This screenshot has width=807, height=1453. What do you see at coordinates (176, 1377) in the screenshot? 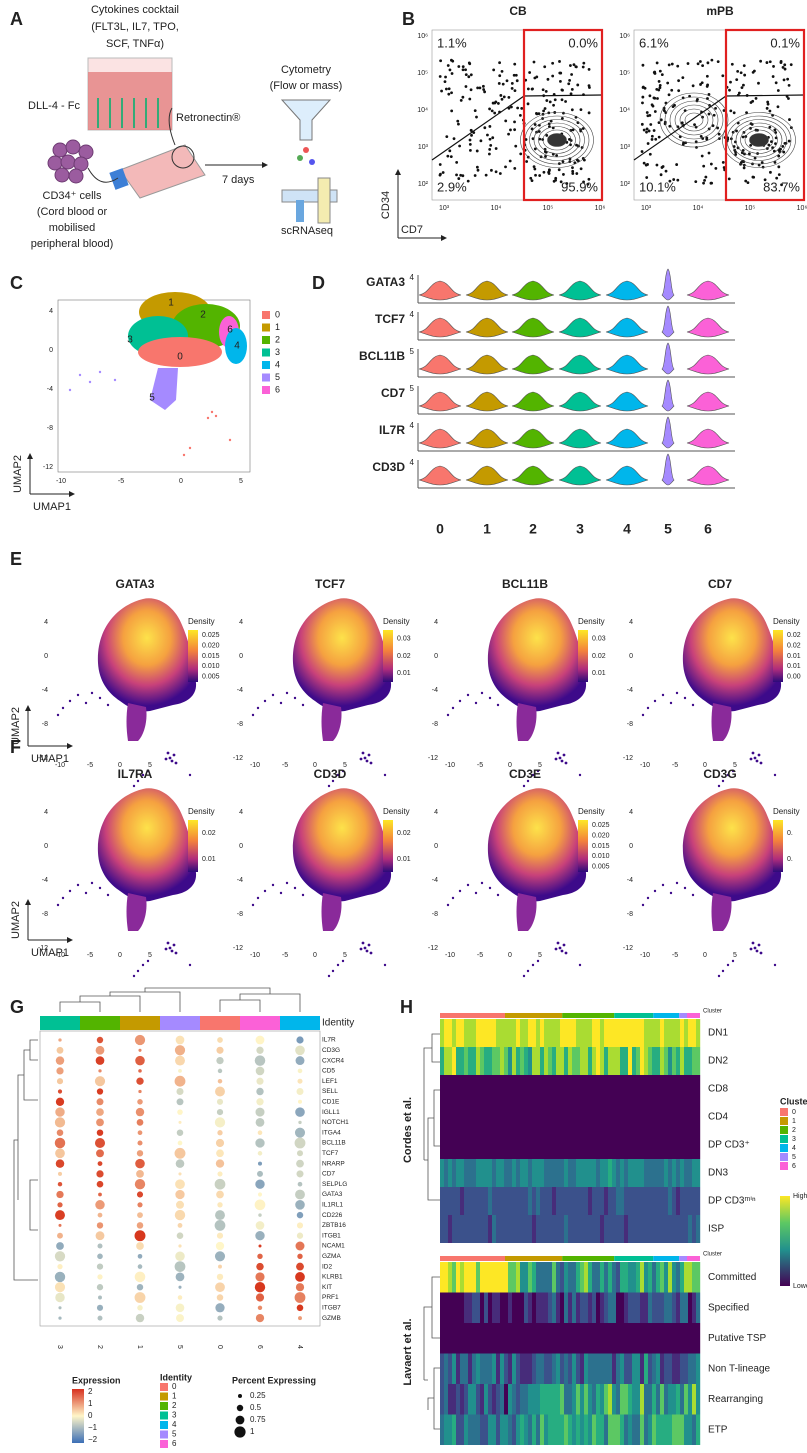
I see `legend-title: Identity` at bounding box center [176, 1377].